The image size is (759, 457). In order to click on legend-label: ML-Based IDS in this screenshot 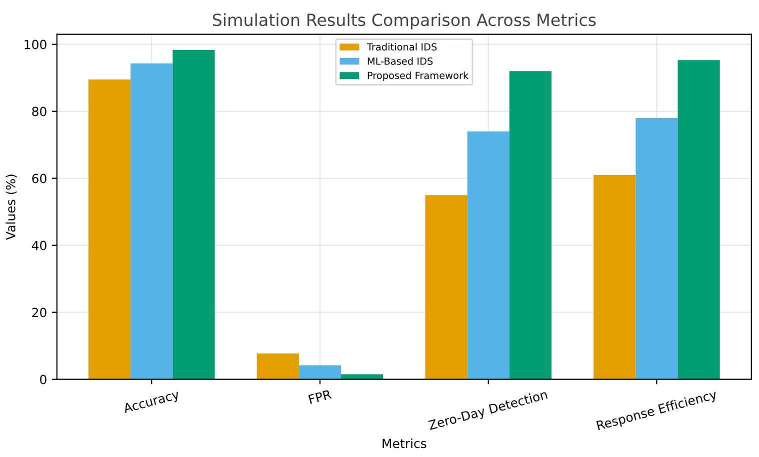, I will do `click(400, 61)`.